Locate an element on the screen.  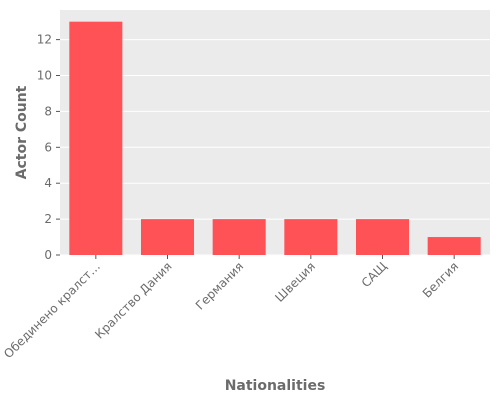
x-tick-label: Швеция is located at coordinates (295, 282).